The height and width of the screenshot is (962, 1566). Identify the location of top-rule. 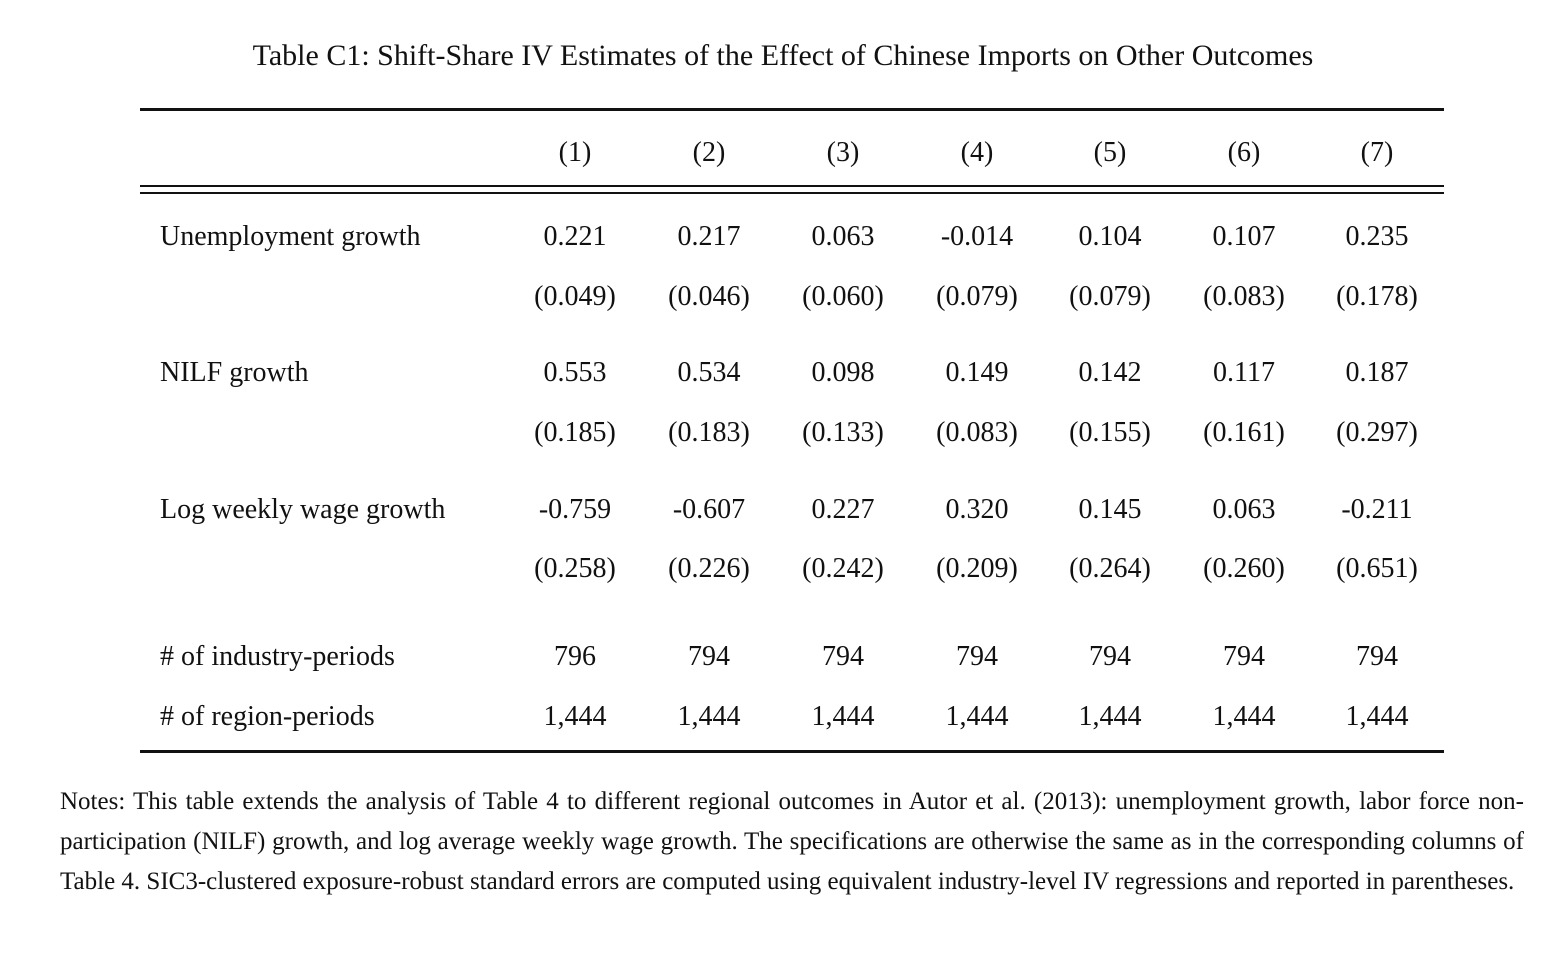
(792, 109).